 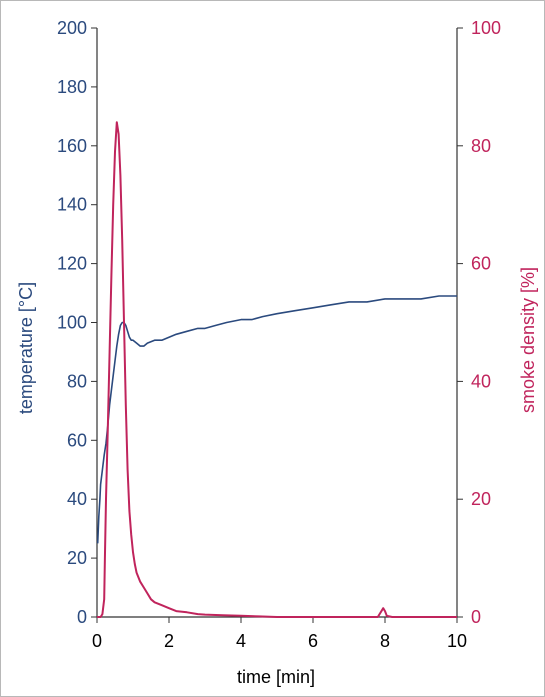 I want to click on right-tick-label: 40, so click(x=481, y=381).